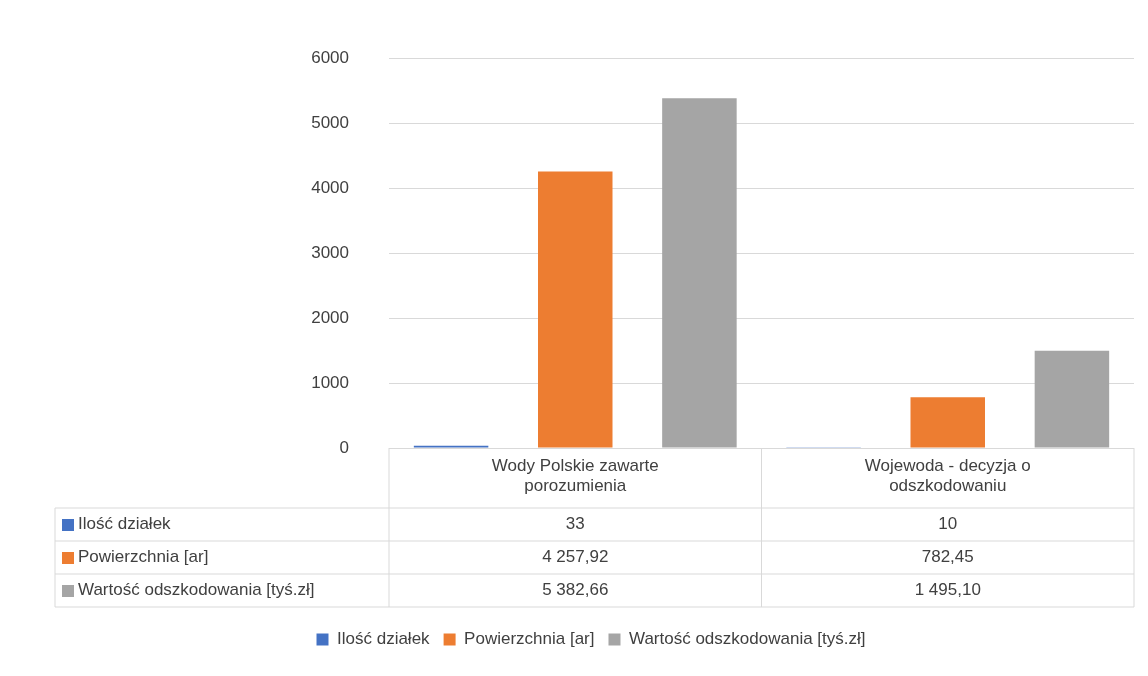 Image resolution: width=1148 pixels, height=676 pixels. I want to click on y-tick-label: 4000, so click(330, 187).